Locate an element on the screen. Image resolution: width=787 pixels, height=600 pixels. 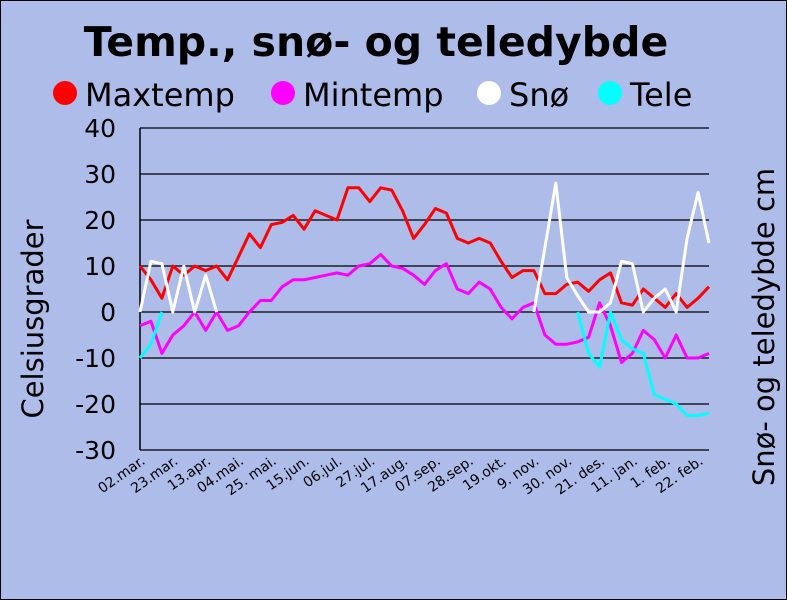
legend-label: Maxtemp is located at coordinates (160, 95).